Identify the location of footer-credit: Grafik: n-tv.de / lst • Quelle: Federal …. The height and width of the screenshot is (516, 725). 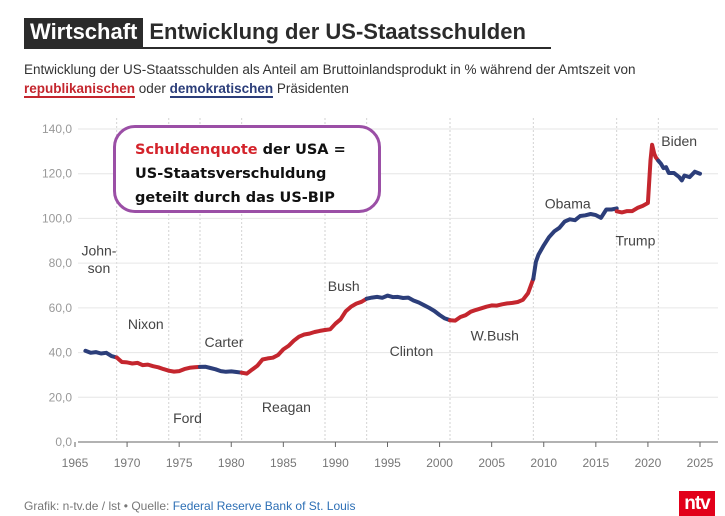
(189, 506).